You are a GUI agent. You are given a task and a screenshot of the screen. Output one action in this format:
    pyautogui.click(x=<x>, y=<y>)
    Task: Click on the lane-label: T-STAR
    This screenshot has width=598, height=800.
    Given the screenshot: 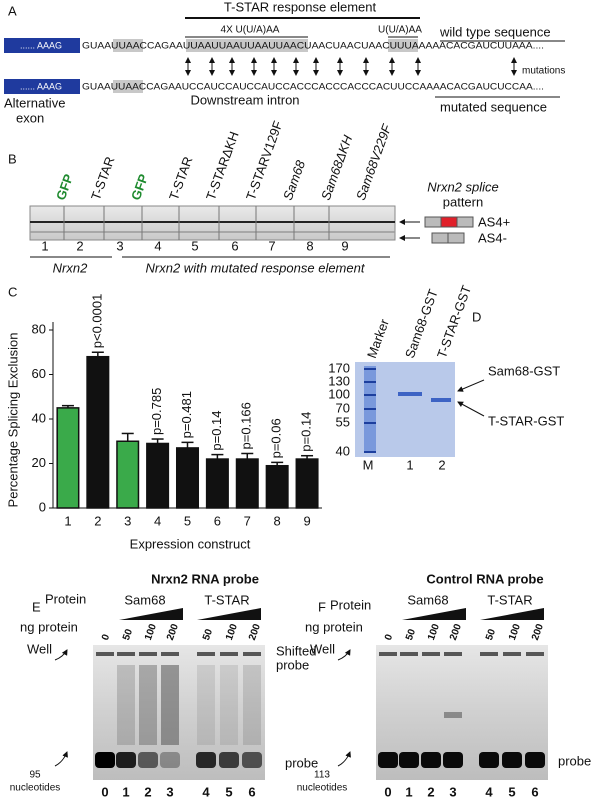 What is the action you would take?
    pyautogui.click(x=181, y=179)
    